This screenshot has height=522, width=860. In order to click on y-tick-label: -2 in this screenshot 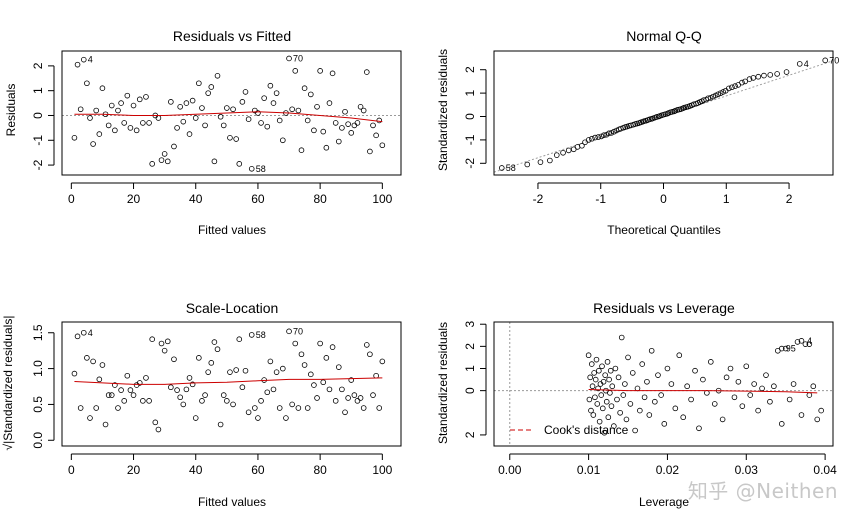, I will do `click(38, 164)`.